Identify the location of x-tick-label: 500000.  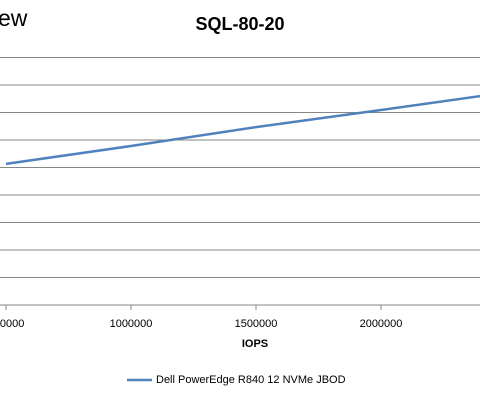
(12, 324).